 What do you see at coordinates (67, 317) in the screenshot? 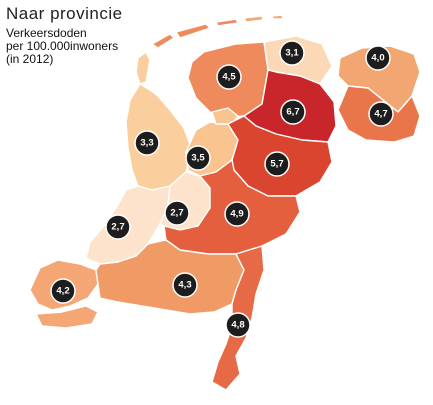
I see `zeeland-south` at bounding box center [67, 317].